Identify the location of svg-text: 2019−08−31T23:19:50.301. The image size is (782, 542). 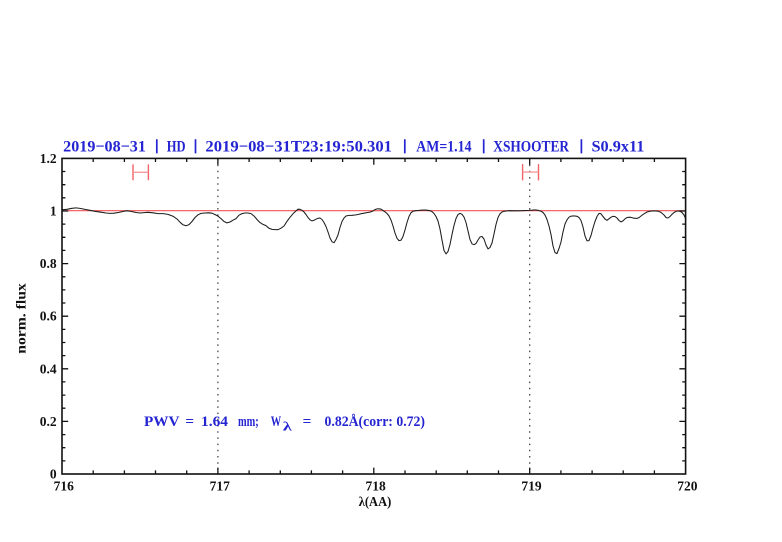
(298, 146).